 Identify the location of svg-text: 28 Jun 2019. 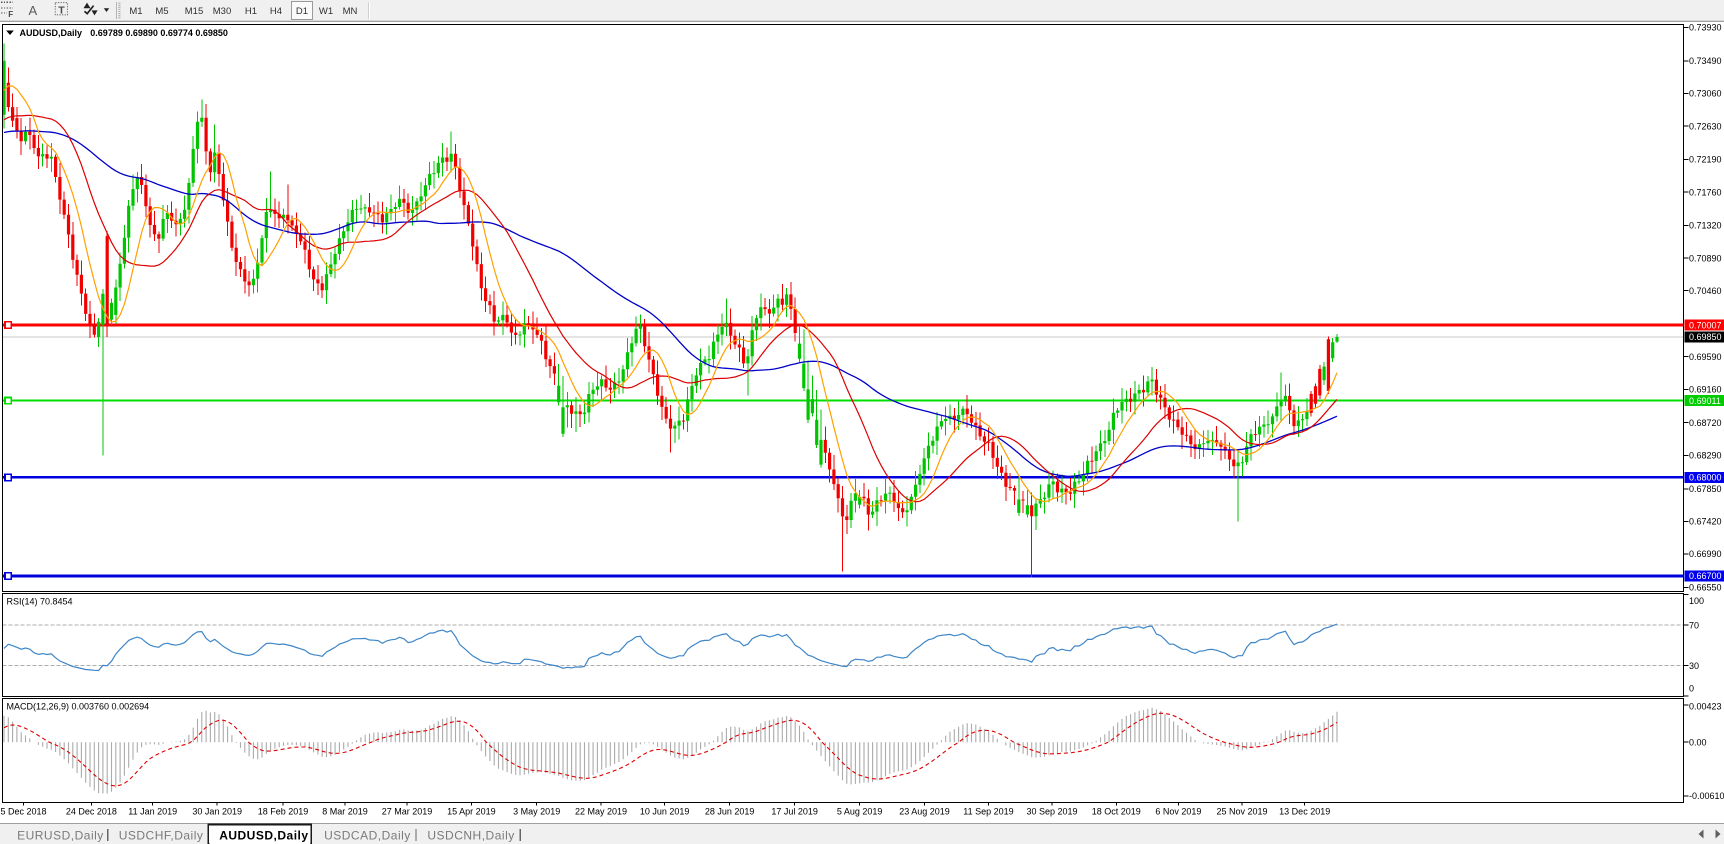
(730, 812).